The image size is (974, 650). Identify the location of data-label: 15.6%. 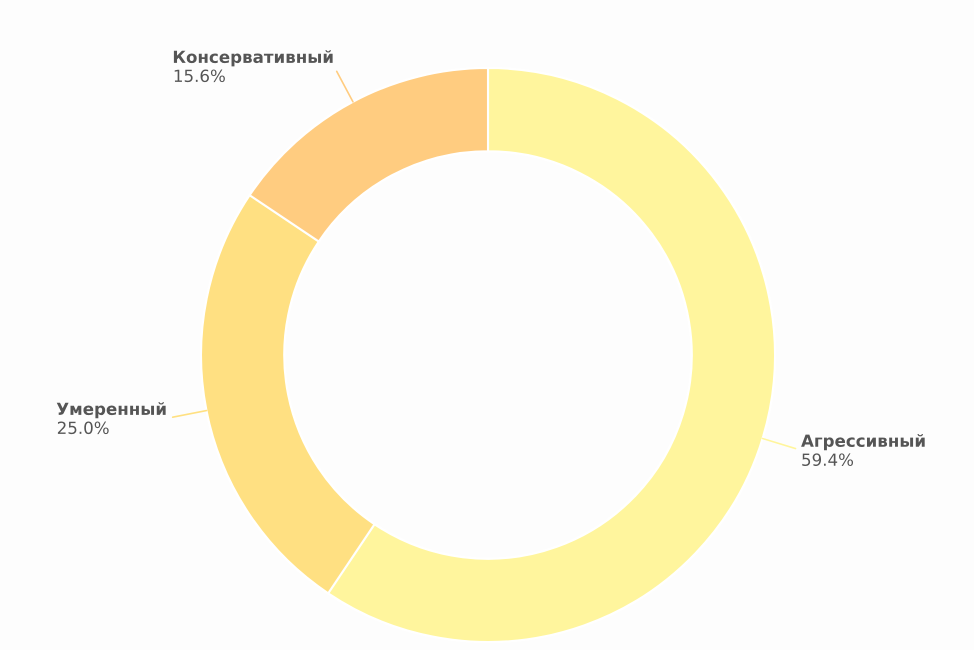
(199, 76).